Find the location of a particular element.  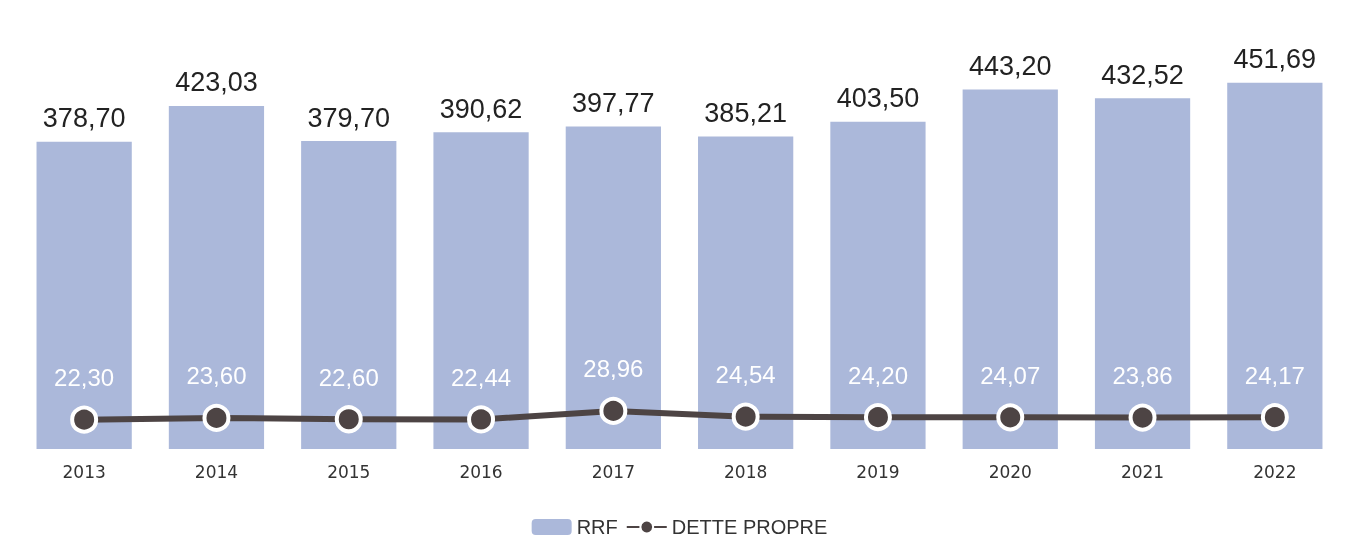

data-label: 443,20 is located at coordinates (1010, 66).